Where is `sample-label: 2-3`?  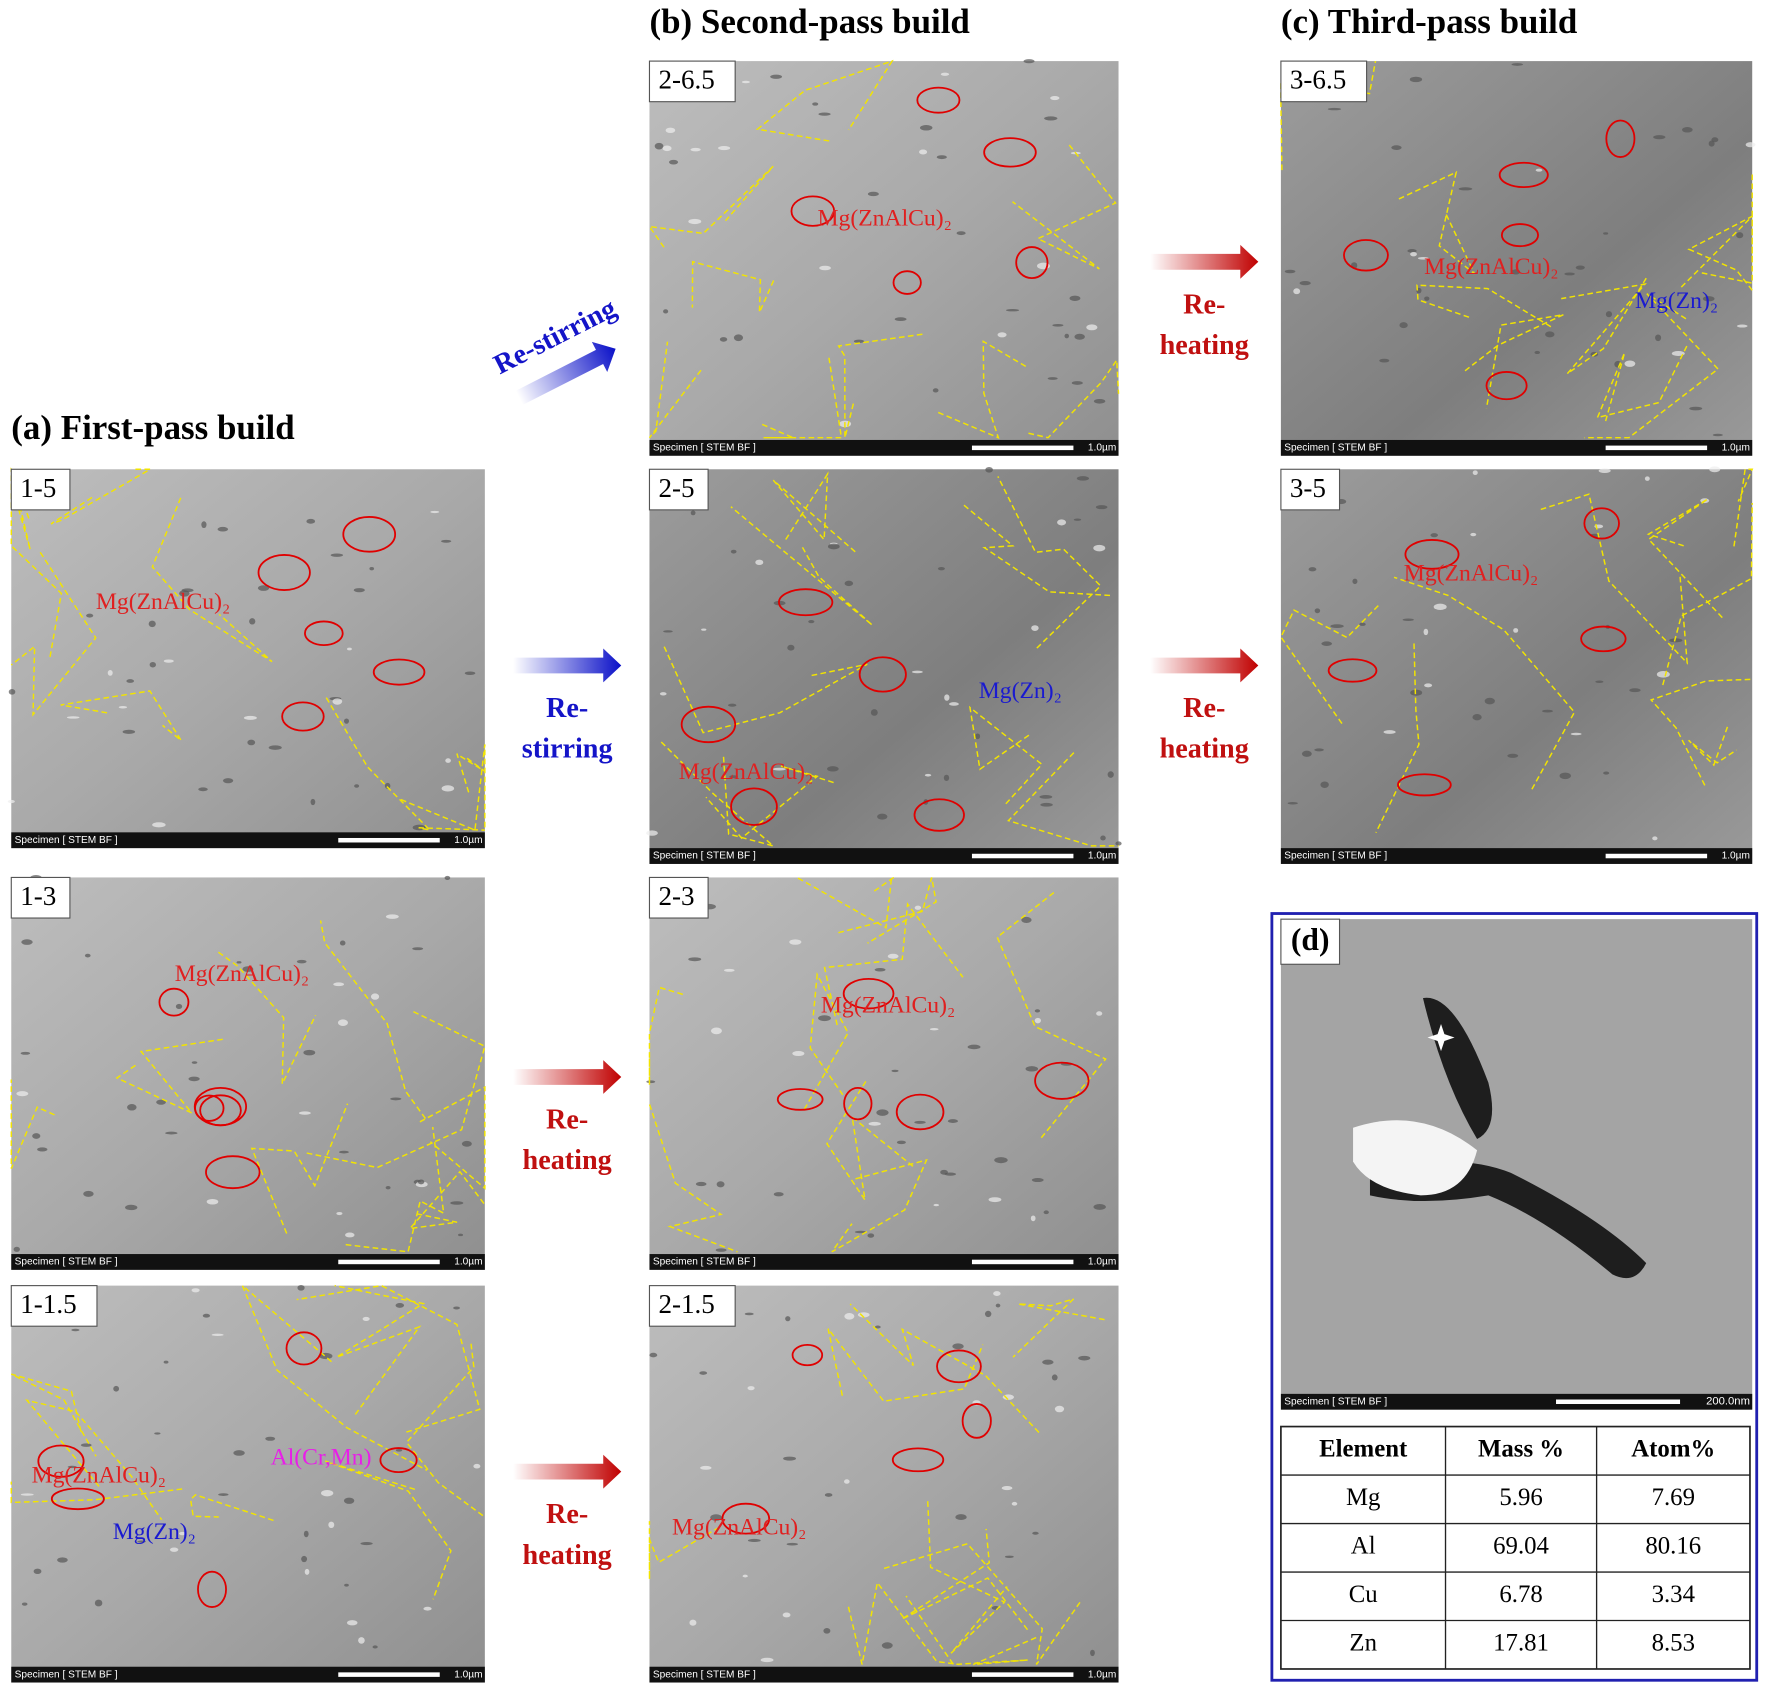 sample-label: 2-3 is located at coordinates (676, 896).